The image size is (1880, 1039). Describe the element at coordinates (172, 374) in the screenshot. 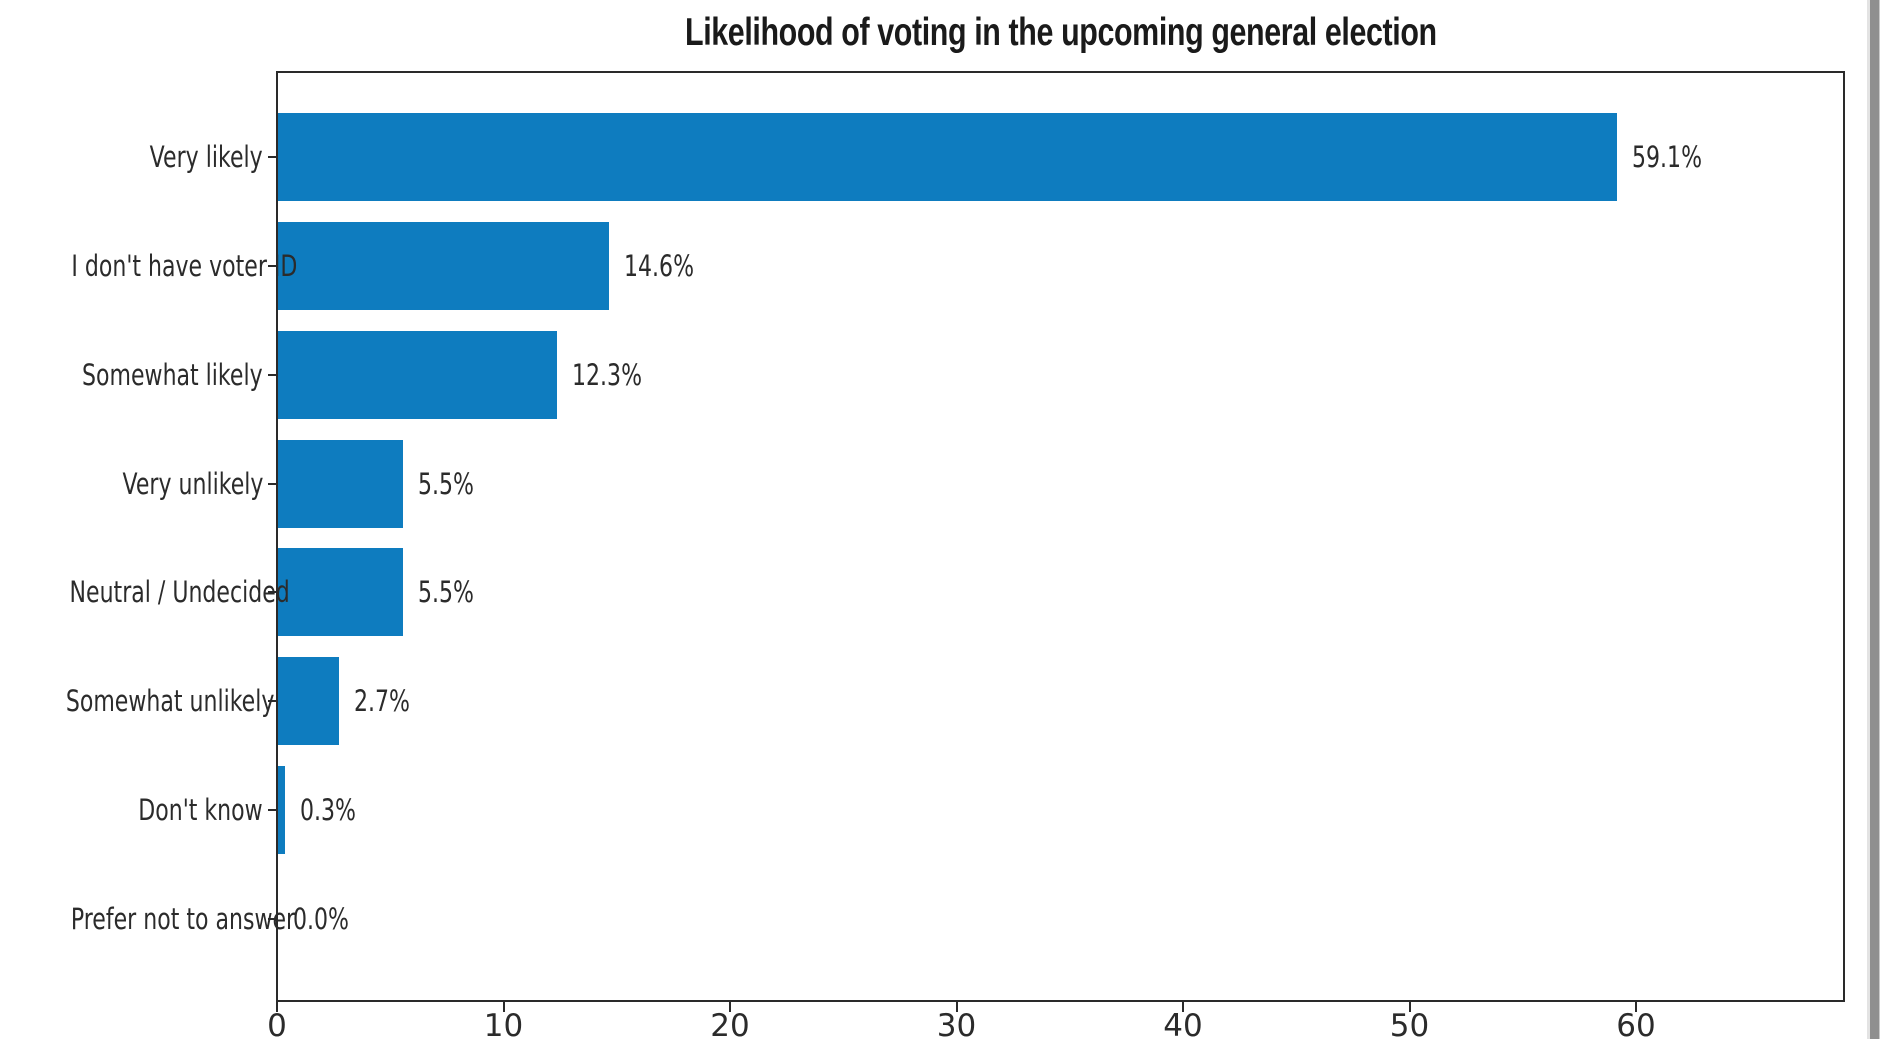

I see `category-label-text: Somewhat likely` at that location.